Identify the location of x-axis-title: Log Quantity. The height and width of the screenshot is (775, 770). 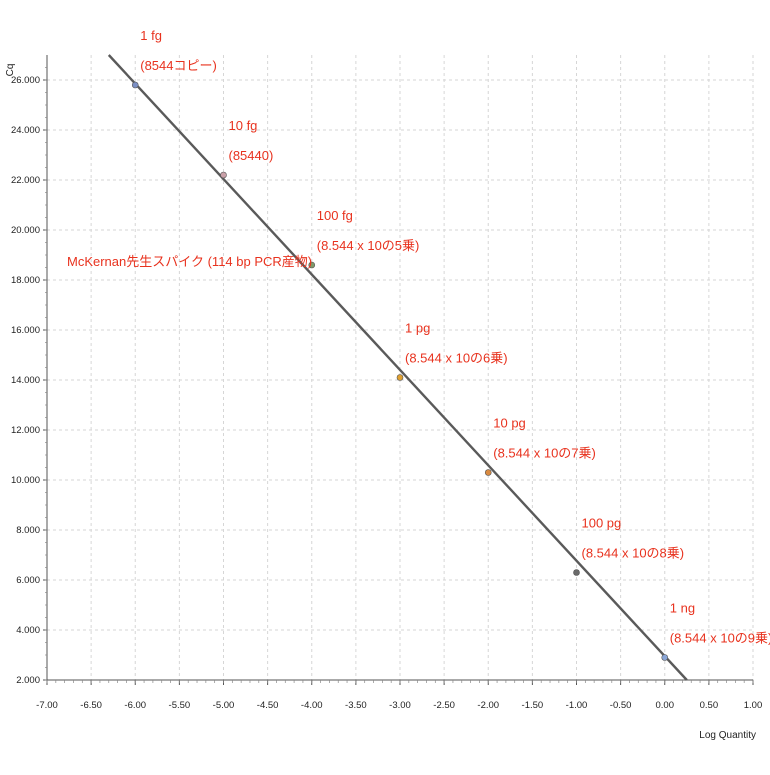
(727, 735).